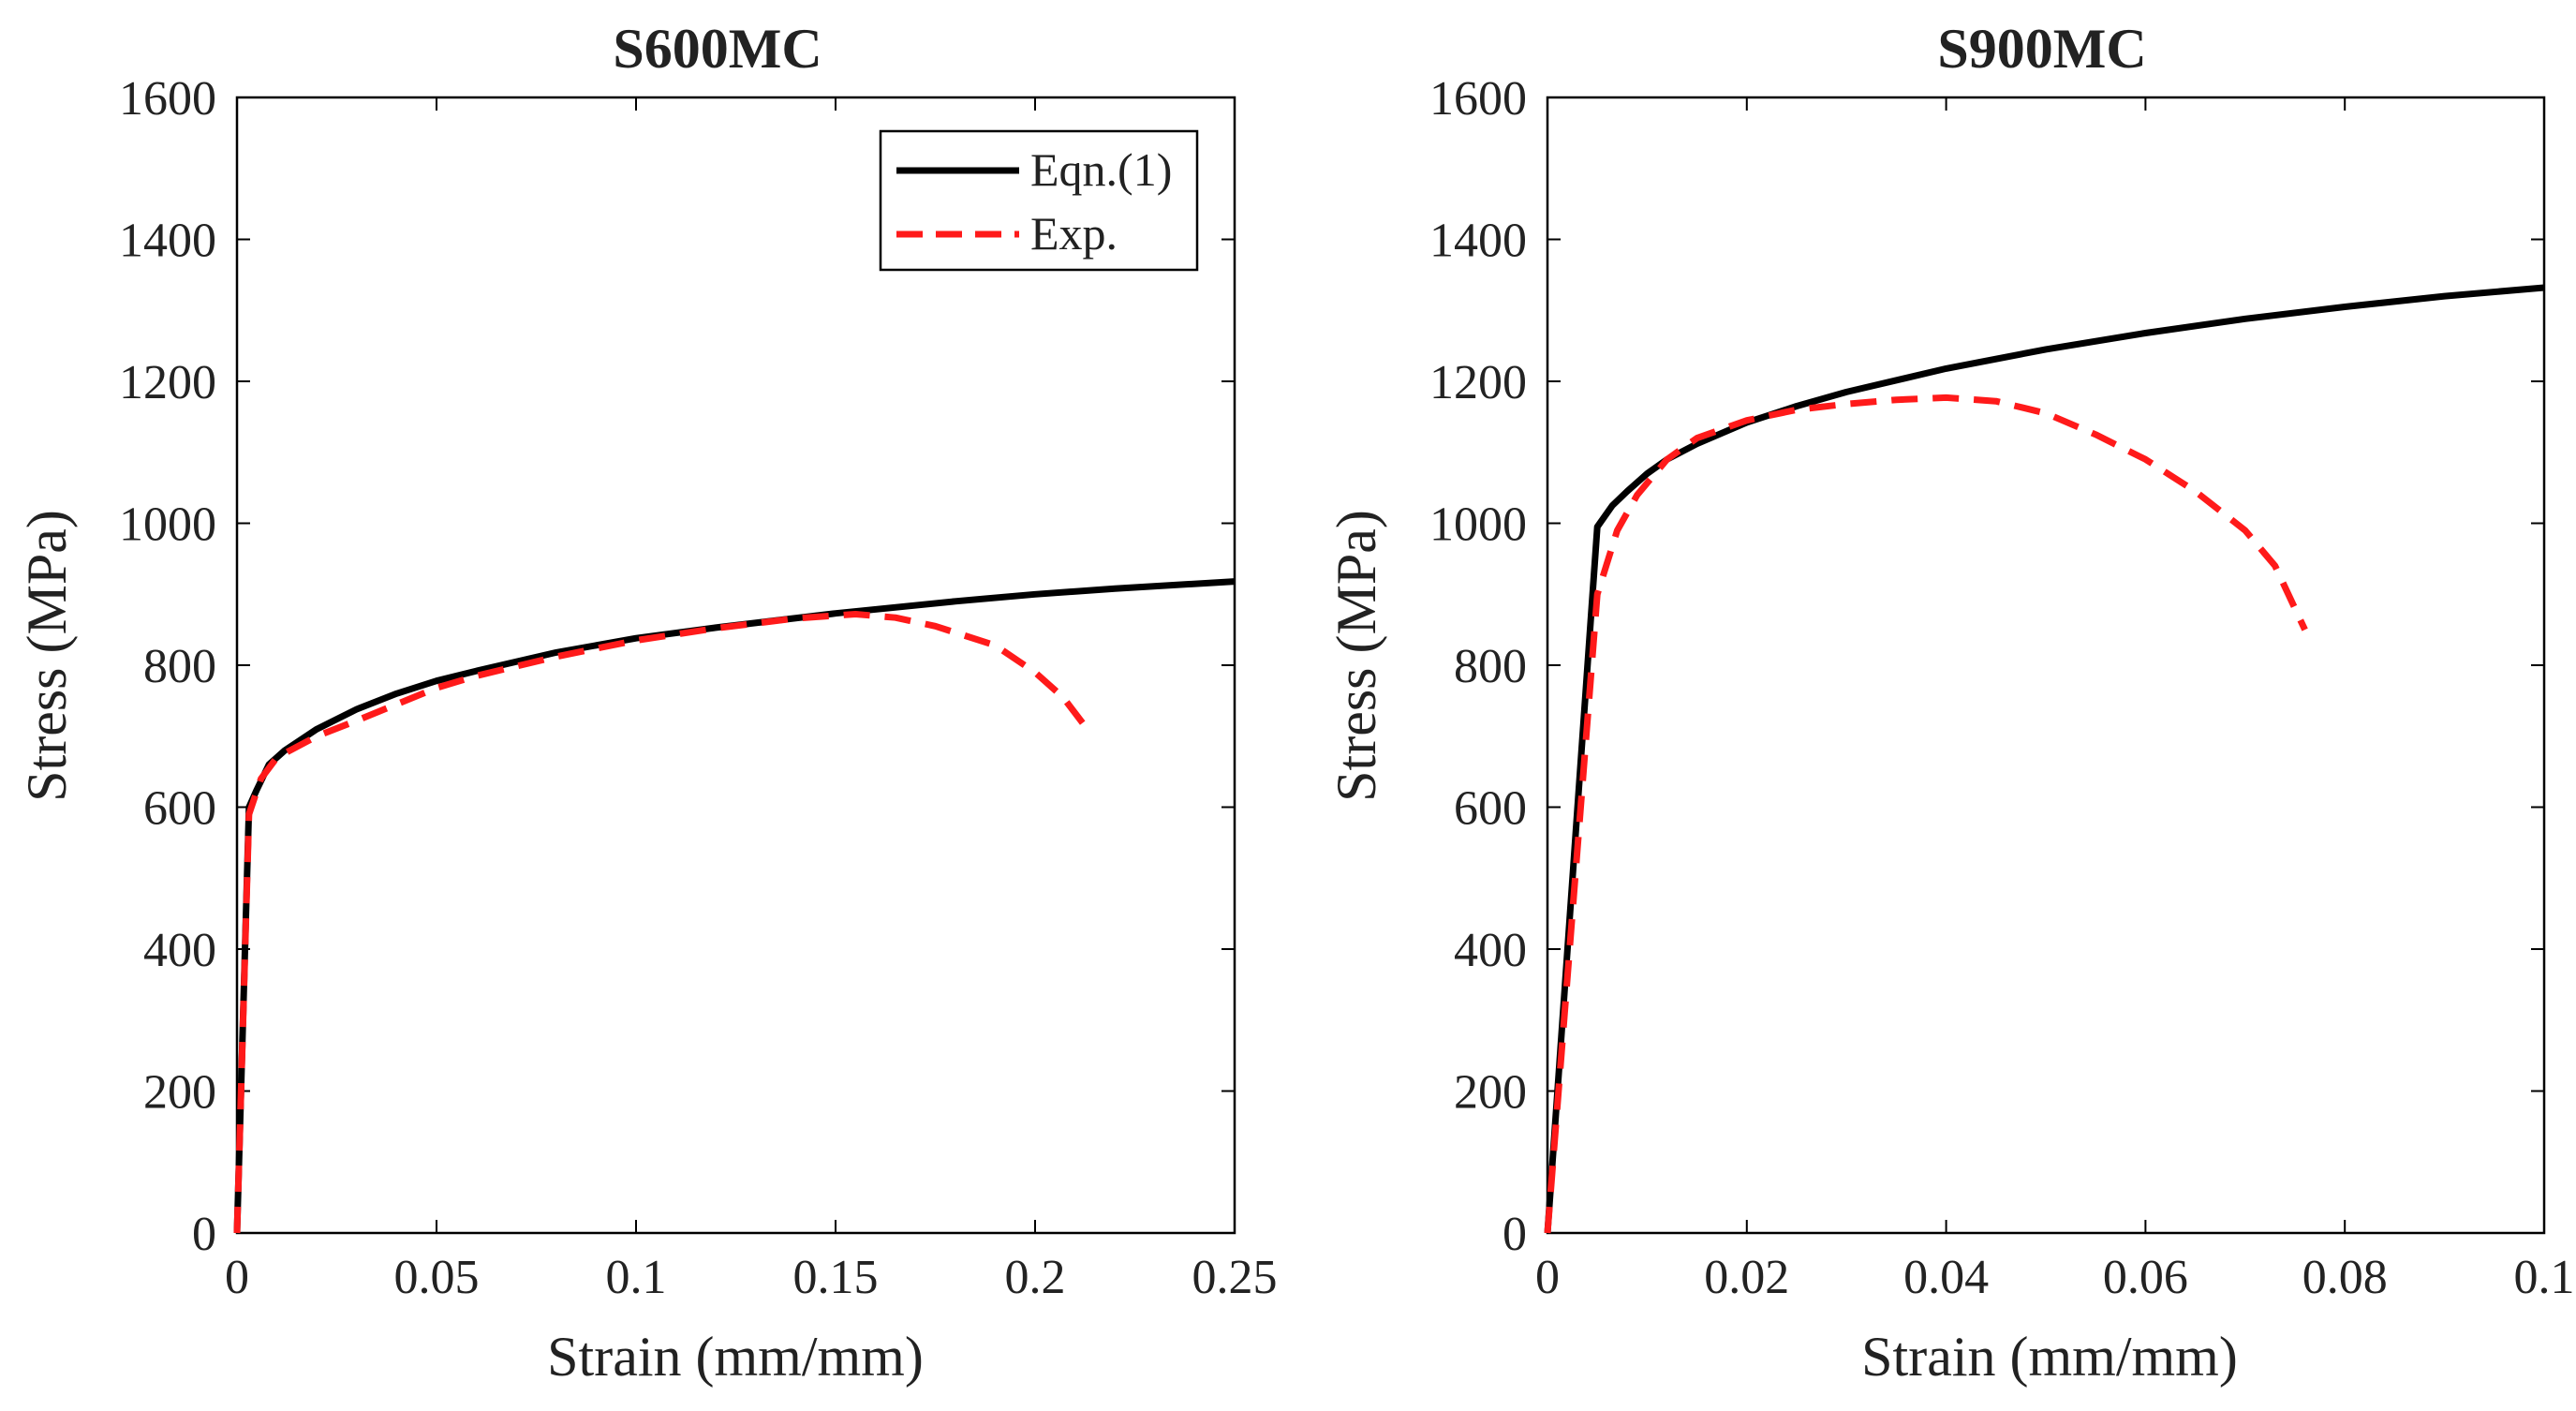  I want to click on x-tick-label: 0.15, so click(836, 1277).